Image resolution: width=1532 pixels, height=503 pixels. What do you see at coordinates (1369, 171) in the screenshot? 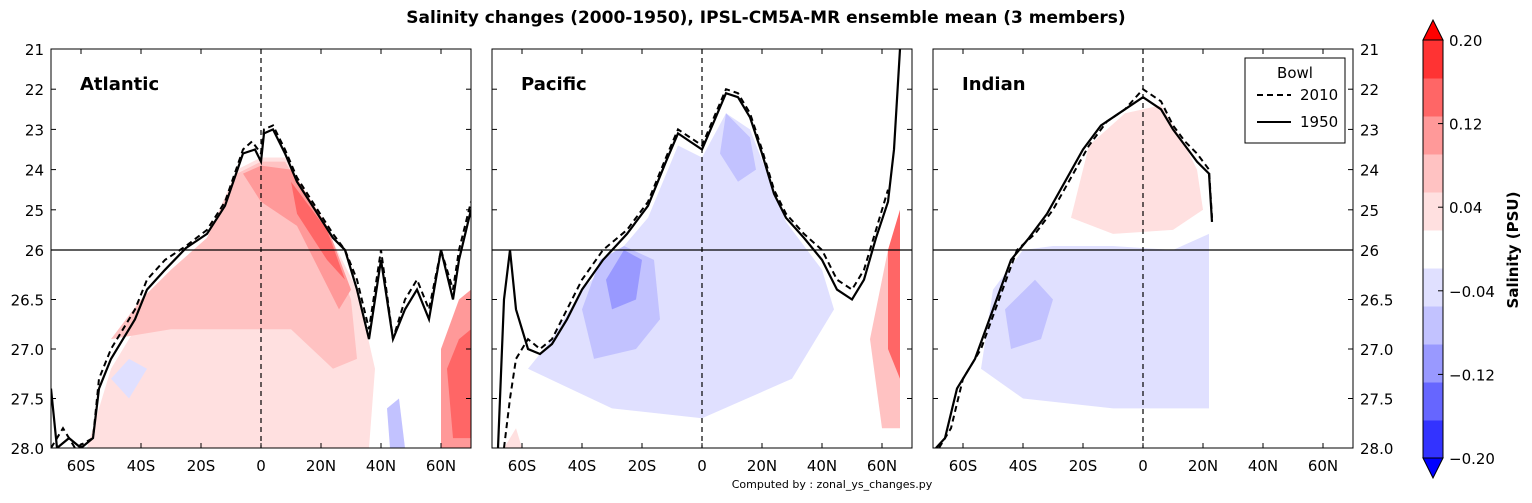
I see `y-tick-label-right: 24` at bounding box center [1369, 171].